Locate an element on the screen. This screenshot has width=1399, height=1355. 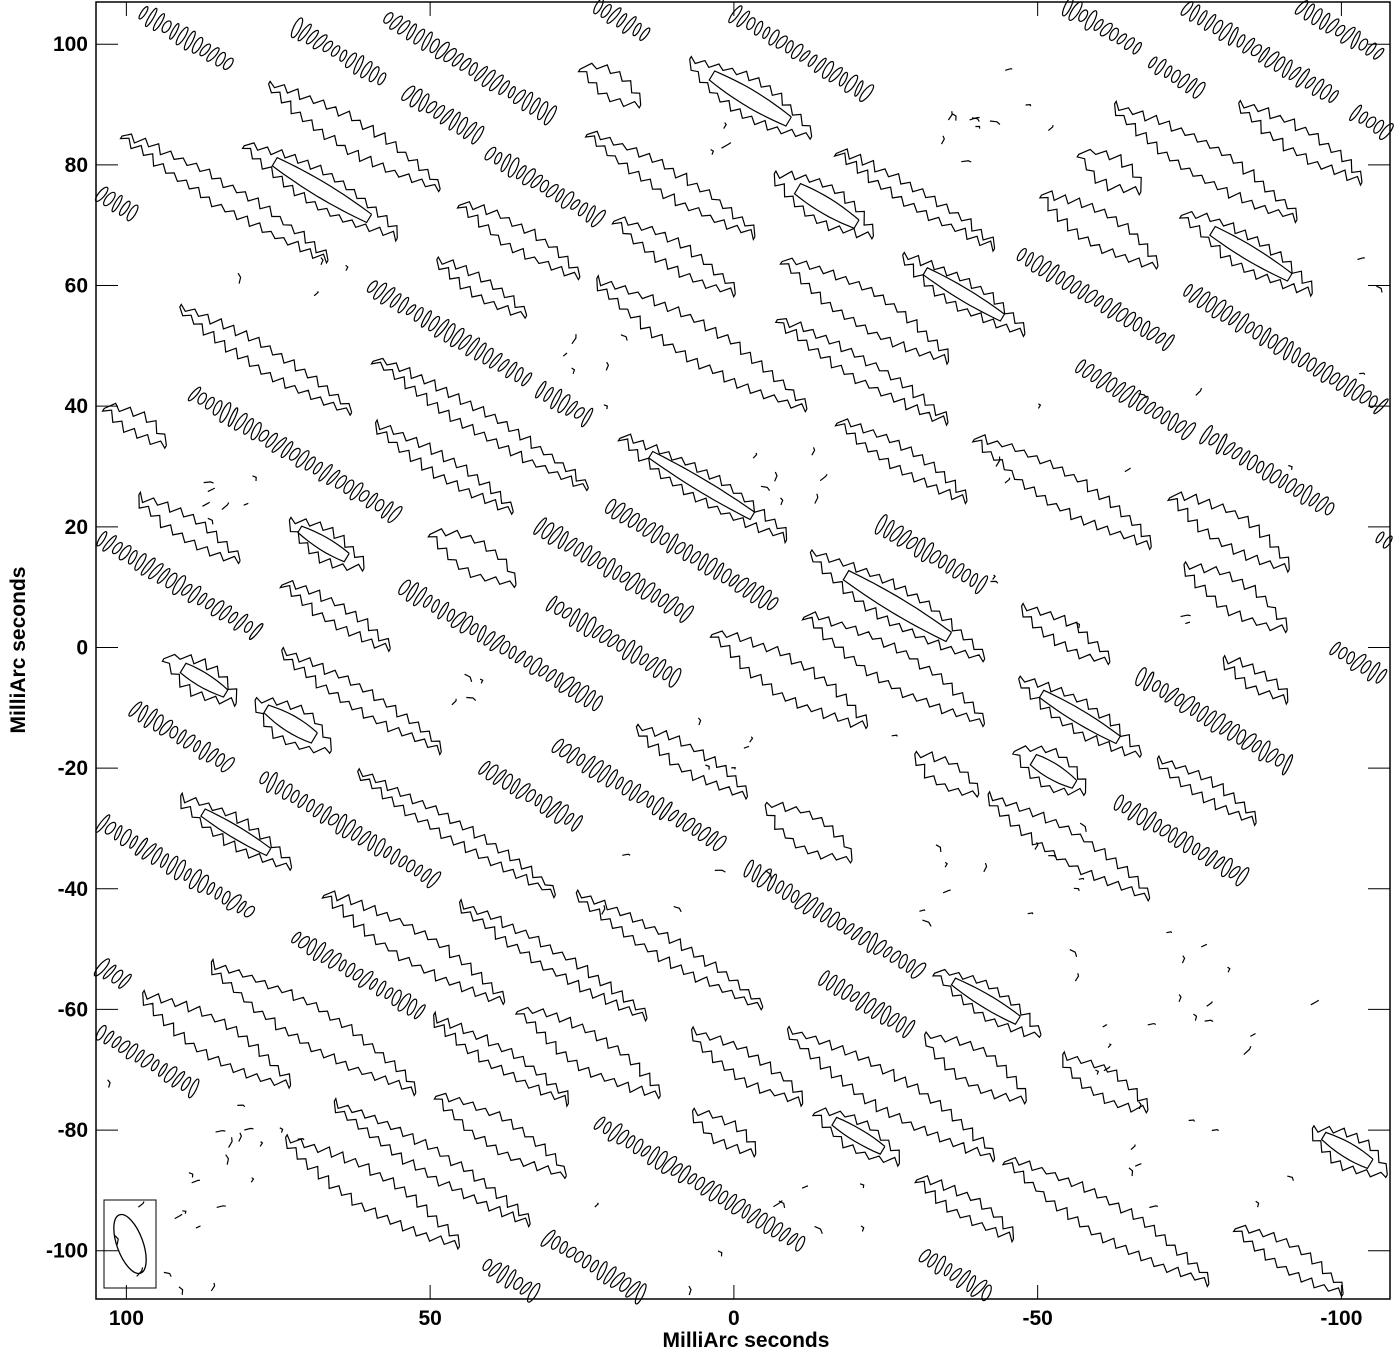
y-tick-label: 40 is located at coordinates (76, 406).